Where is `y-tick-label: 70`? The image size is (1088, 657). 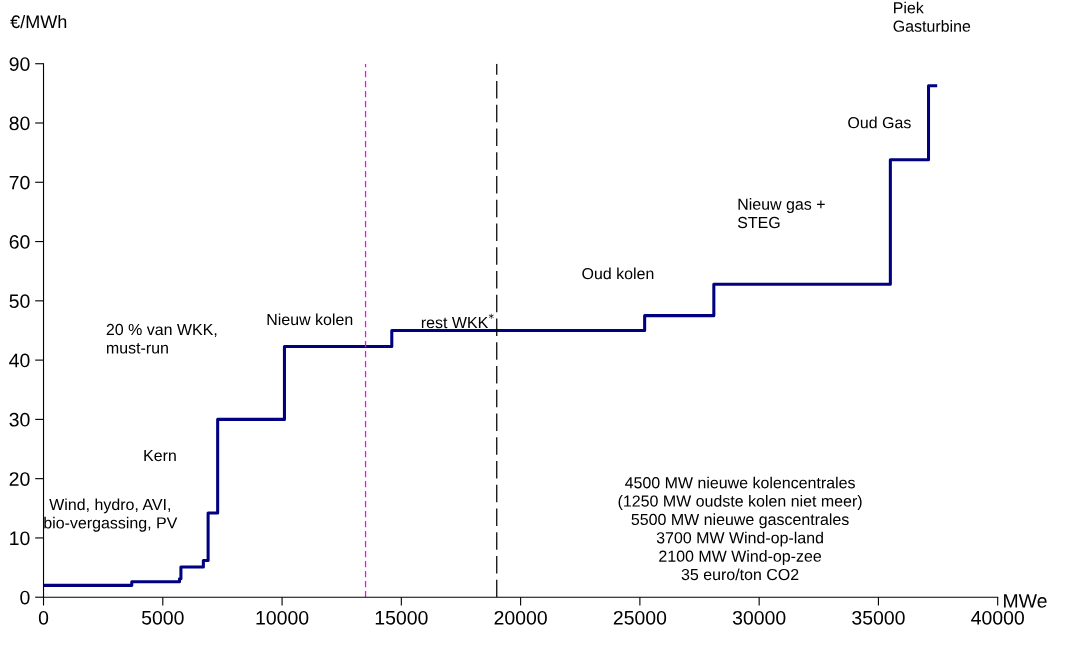 y-tick-label: 70 is located at coordinates (19, 182).